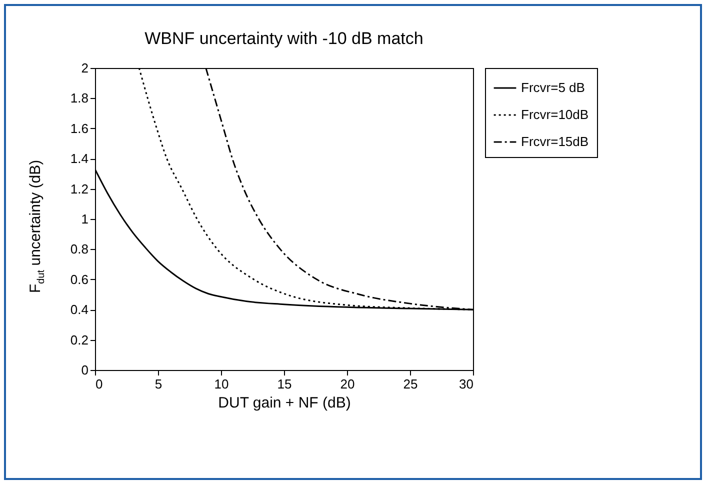  I want to click on x-tick-label: 10, so click(221, 384).